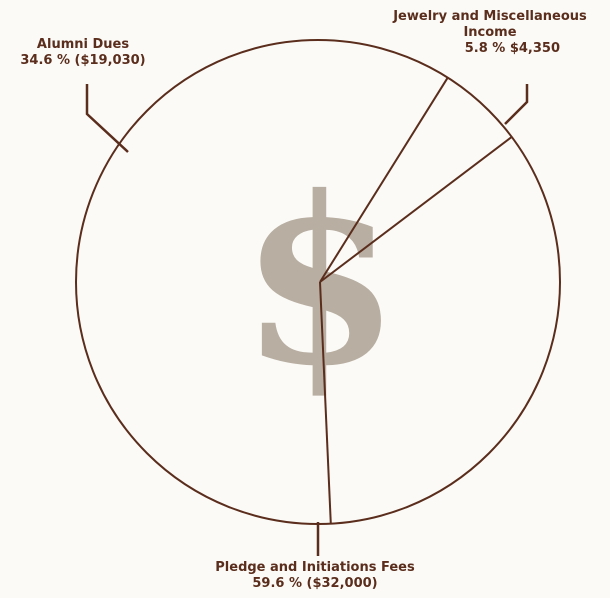  Describe the element at coordinates (315, 567) in the screenshot. I see `slice-label-pledge: Pledge and Initiations Fees` at that location.